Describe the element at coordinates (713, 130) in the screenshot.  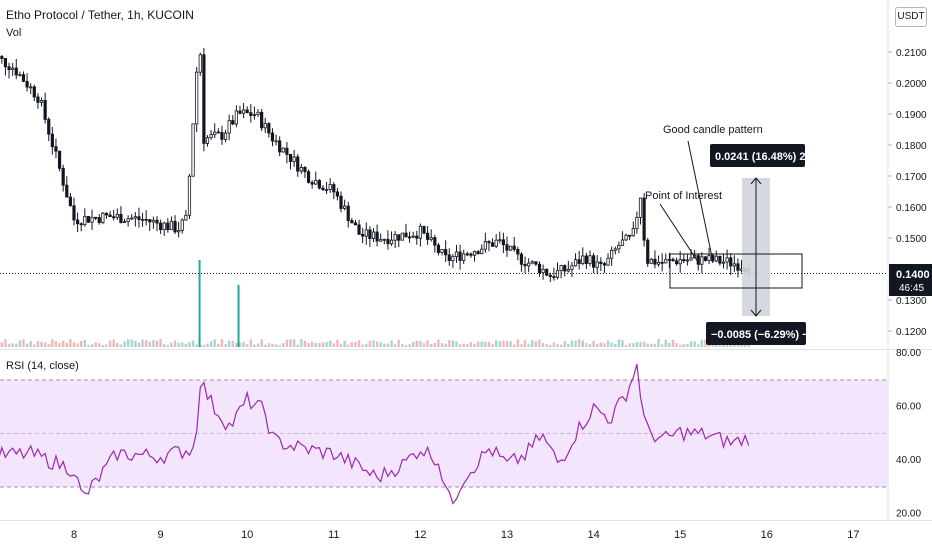
I see `good-candle-label: Good candle pattern` at that location.